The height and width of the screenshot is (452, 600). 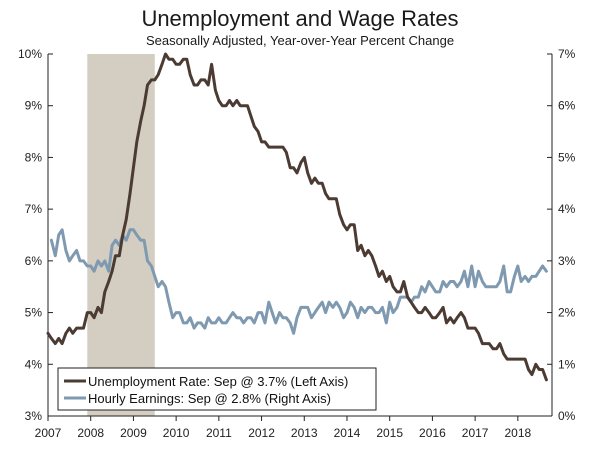 What do you see at coordinates (48, 433) in the screenshot?
I see `x-tick-label: 2007` at bounding box center [48, 433].